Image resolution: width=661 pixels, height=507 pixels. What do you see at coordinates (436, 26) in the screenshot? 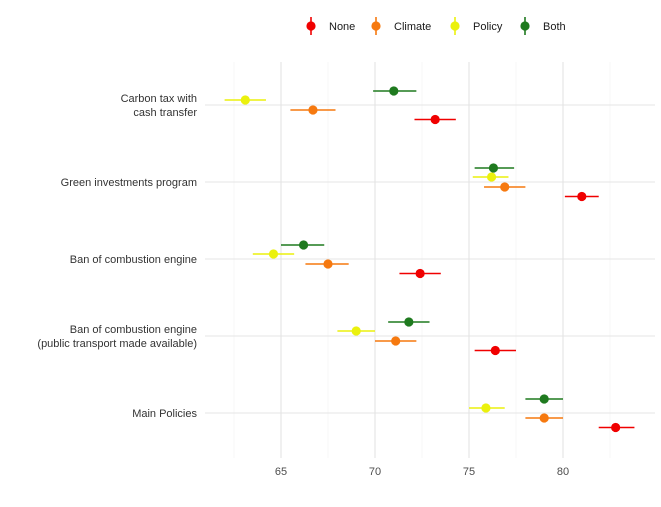
I see `legend: None Climate Policy Both` at bounding box center [436, 26].